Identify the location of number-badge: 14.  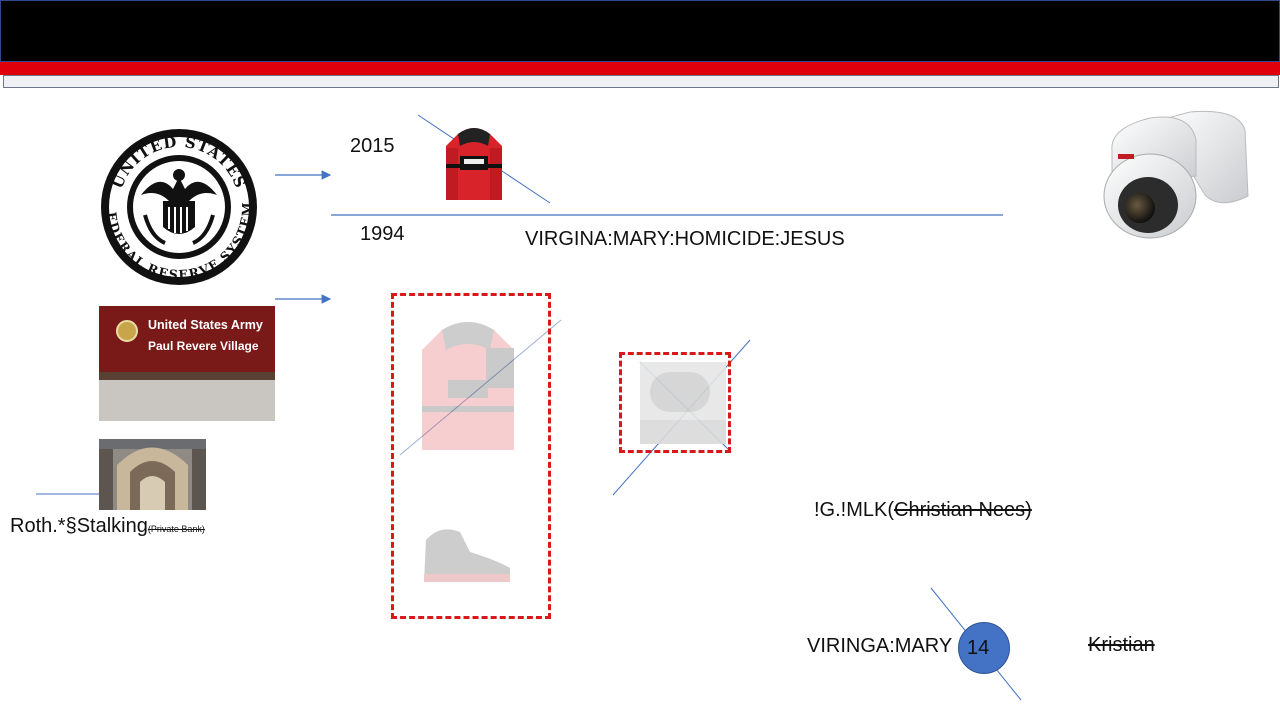
(984, 648).